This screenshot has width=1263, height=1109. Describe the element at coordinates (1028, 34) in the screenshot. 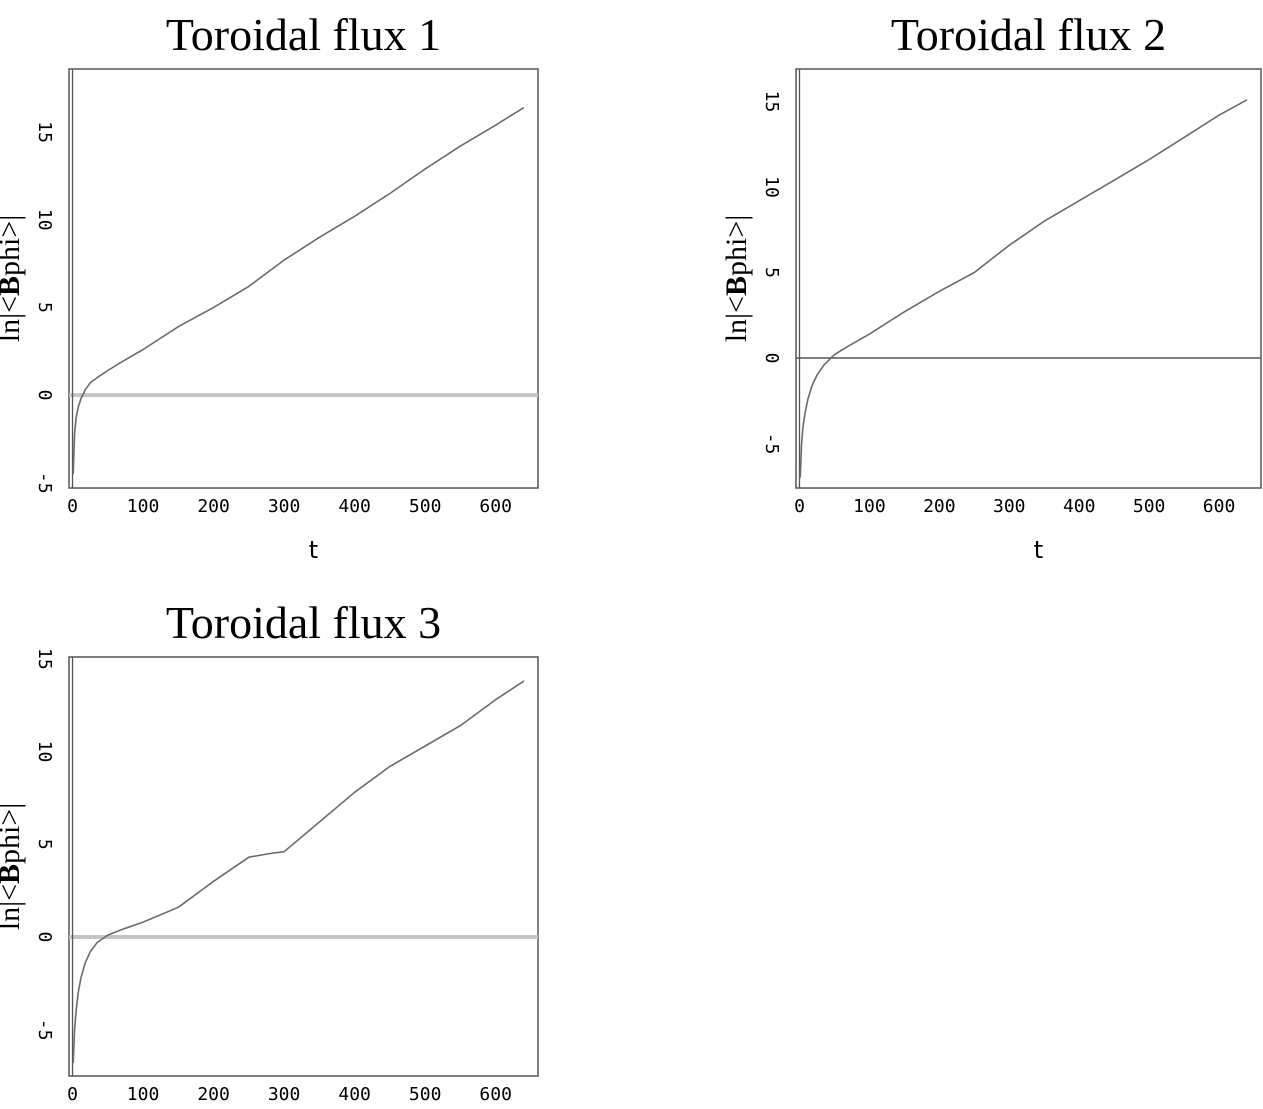

I see `chart-title: Toroidal flux 2` at that location.